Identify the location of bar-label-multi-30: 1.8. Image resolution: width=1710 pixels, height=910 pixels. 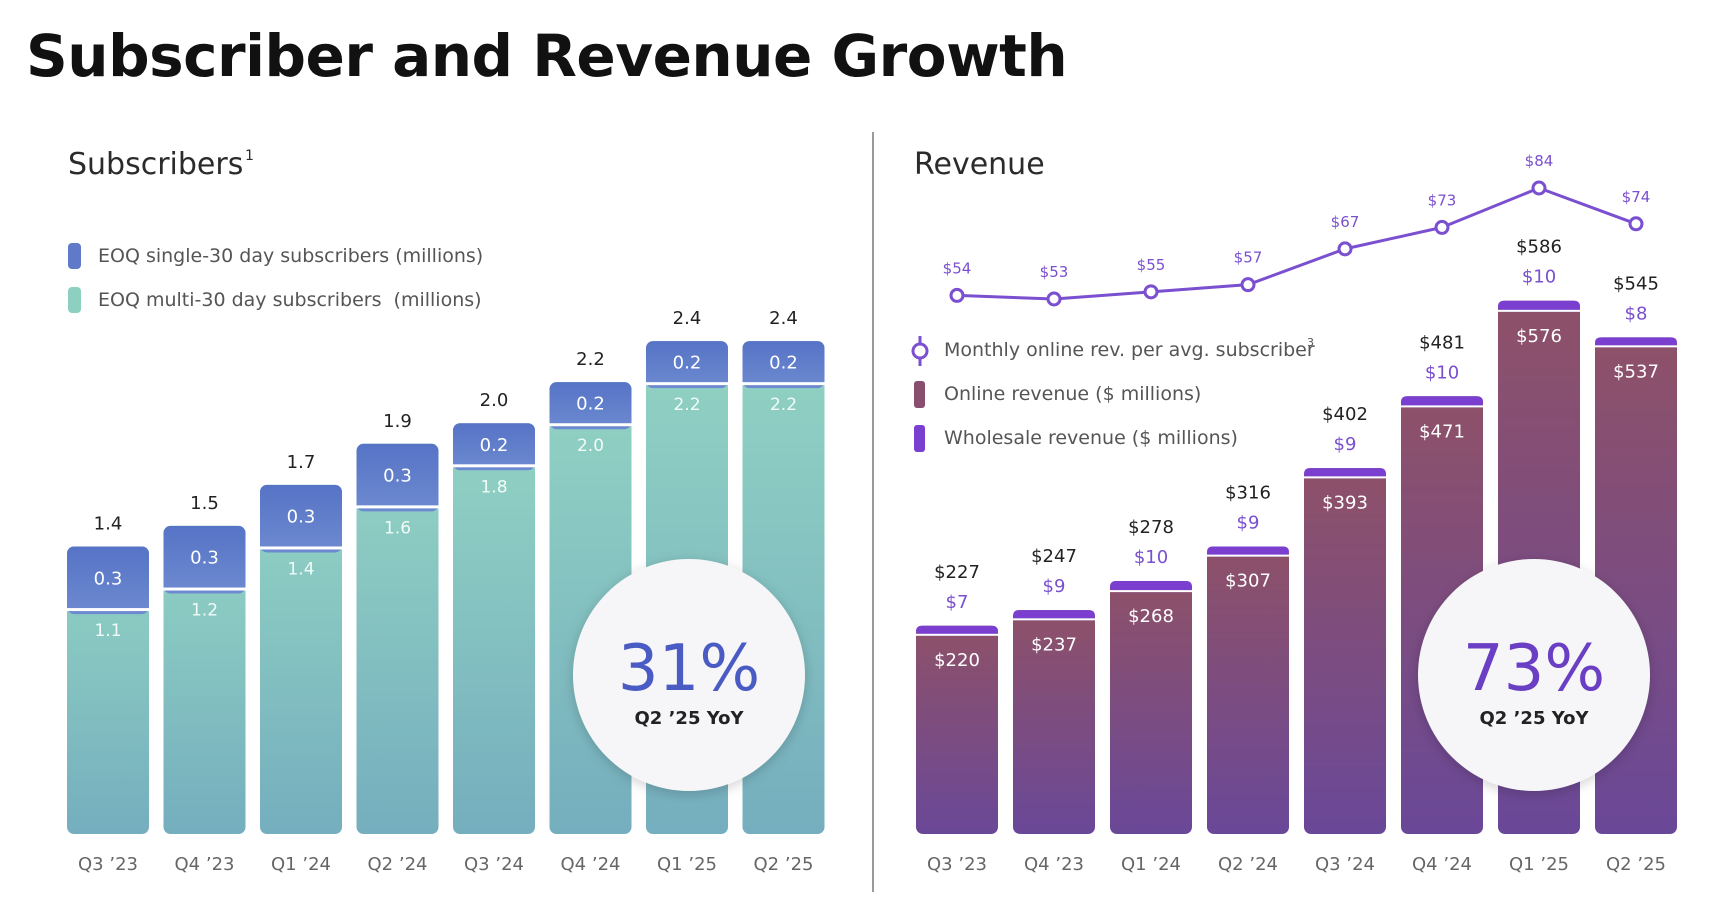
(493, 487).